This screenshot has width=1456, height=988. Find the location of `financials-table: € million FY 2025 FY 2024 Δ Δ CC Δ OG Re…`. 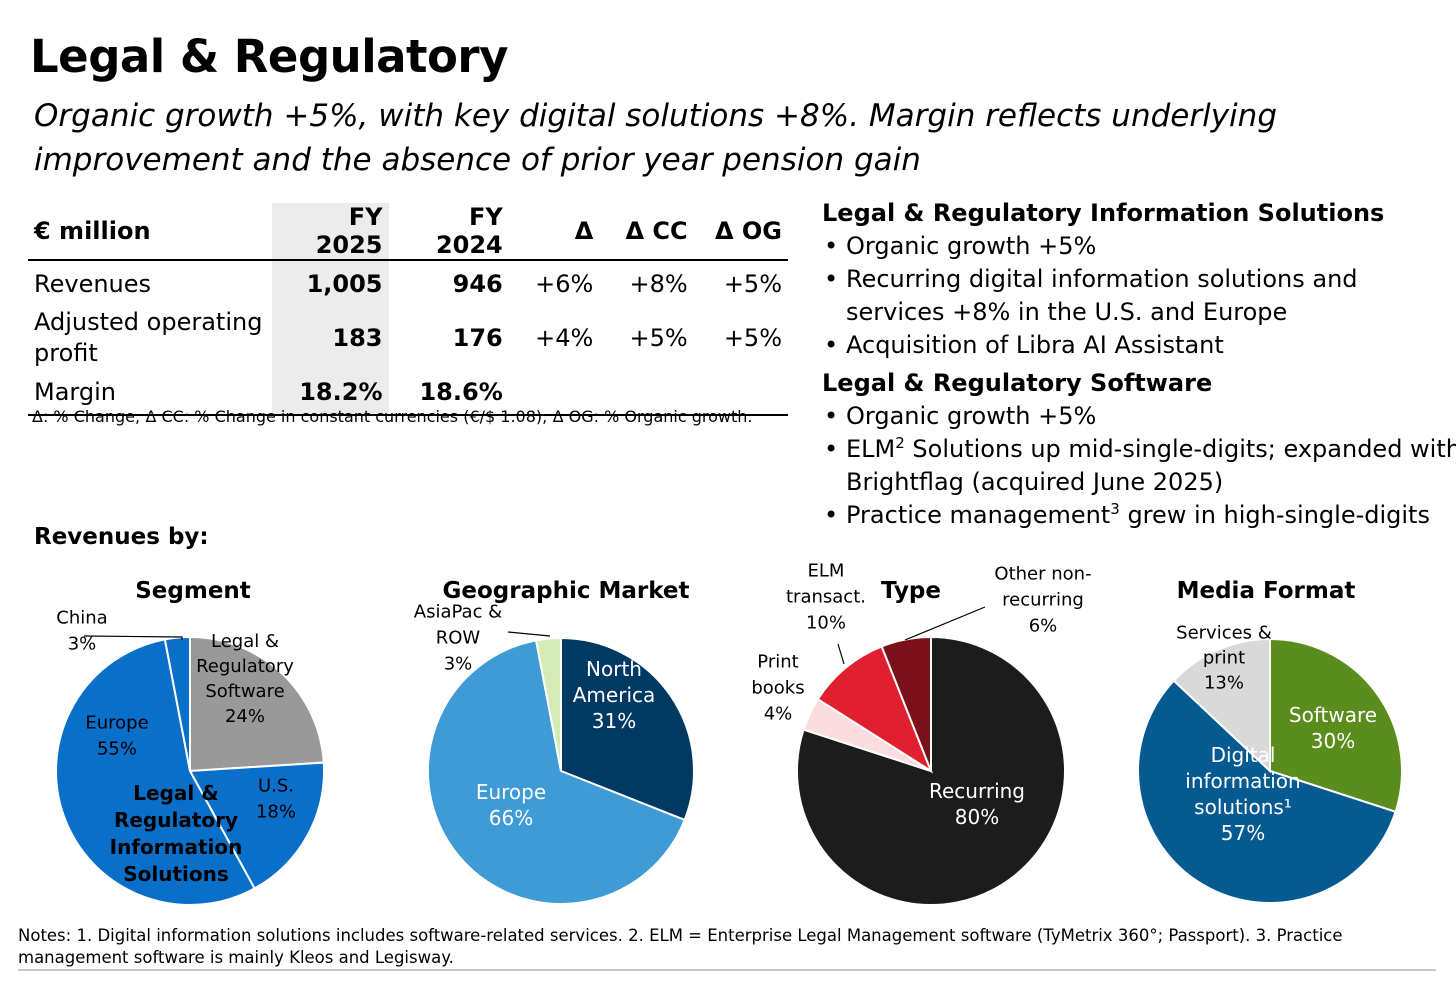

financials-table: € million FY 2025 FY 2024 Δ Δ CC Δ OG Re… is located at coordinates (408, 309).